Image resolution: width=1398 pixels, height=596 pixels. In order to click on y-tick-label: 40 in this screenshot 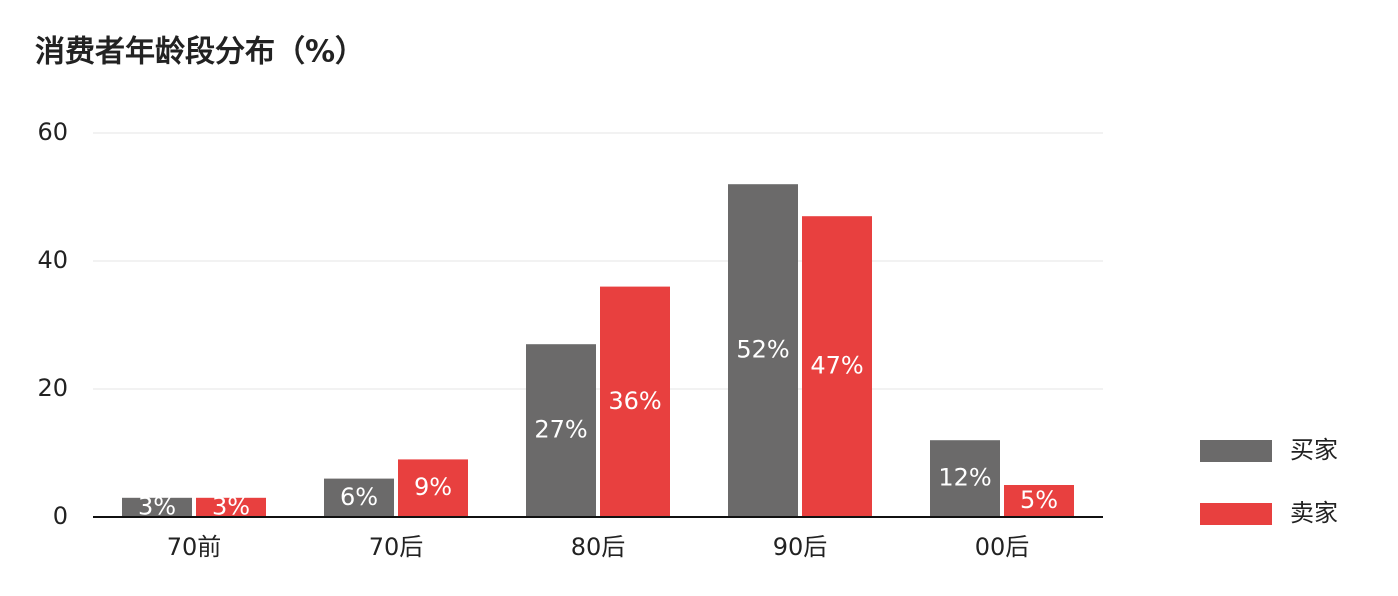, I will do `click(52, 260)`.